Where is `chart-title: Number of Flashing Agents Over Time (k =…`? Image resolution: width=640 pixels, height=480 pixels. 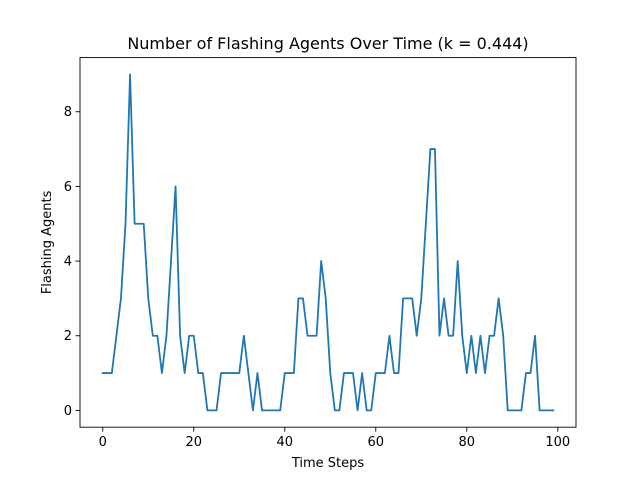 chart-title: Number of Flashing Agents Over Time (k =… is located at coordinates (327, 43).